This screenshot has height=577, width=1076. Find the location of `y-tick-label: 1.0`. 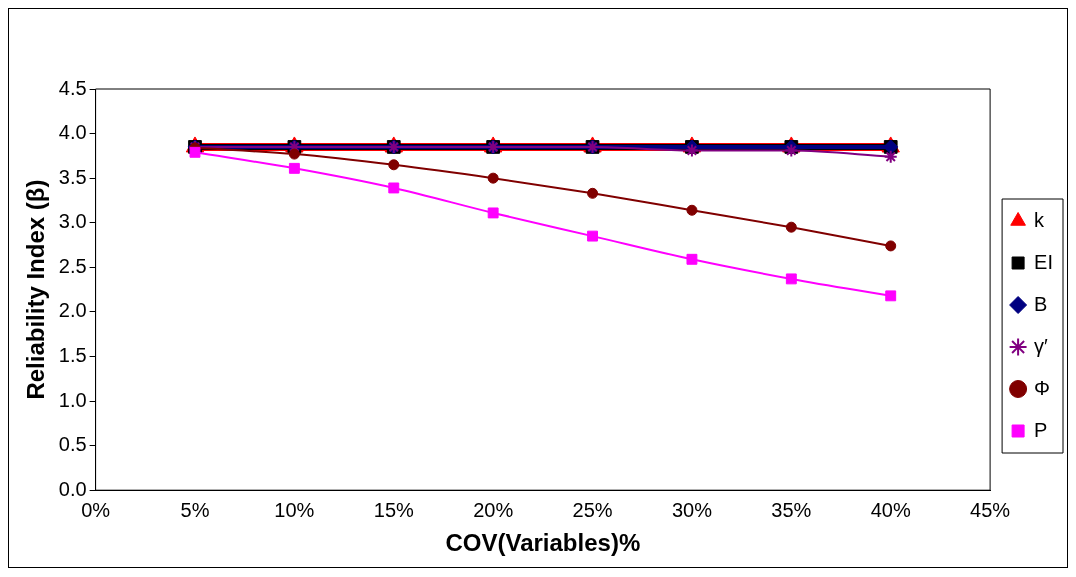

y-tick-label: 1.0 is located at coordinates (72, 399).